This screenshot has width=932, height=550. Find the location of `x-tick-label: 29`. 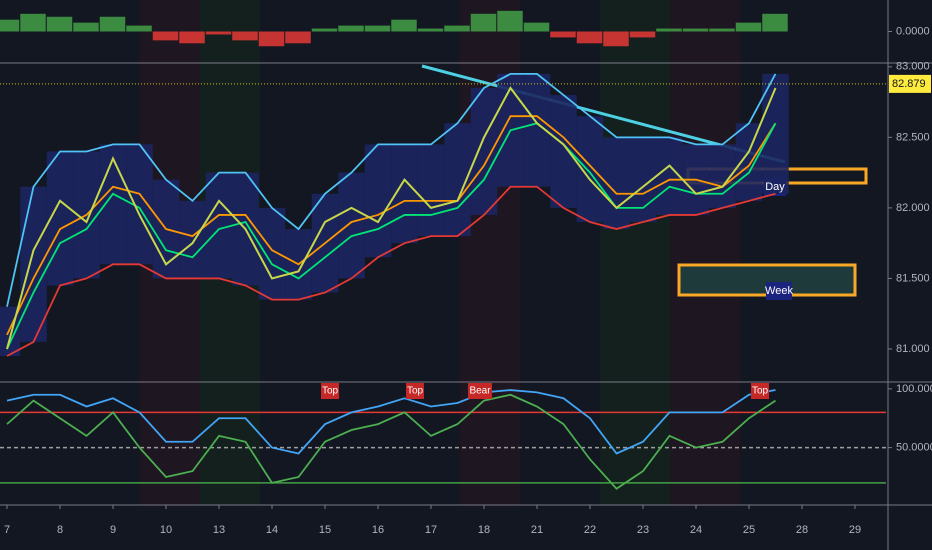

x-tick-label: 29 is located at coordinates (855, 530).